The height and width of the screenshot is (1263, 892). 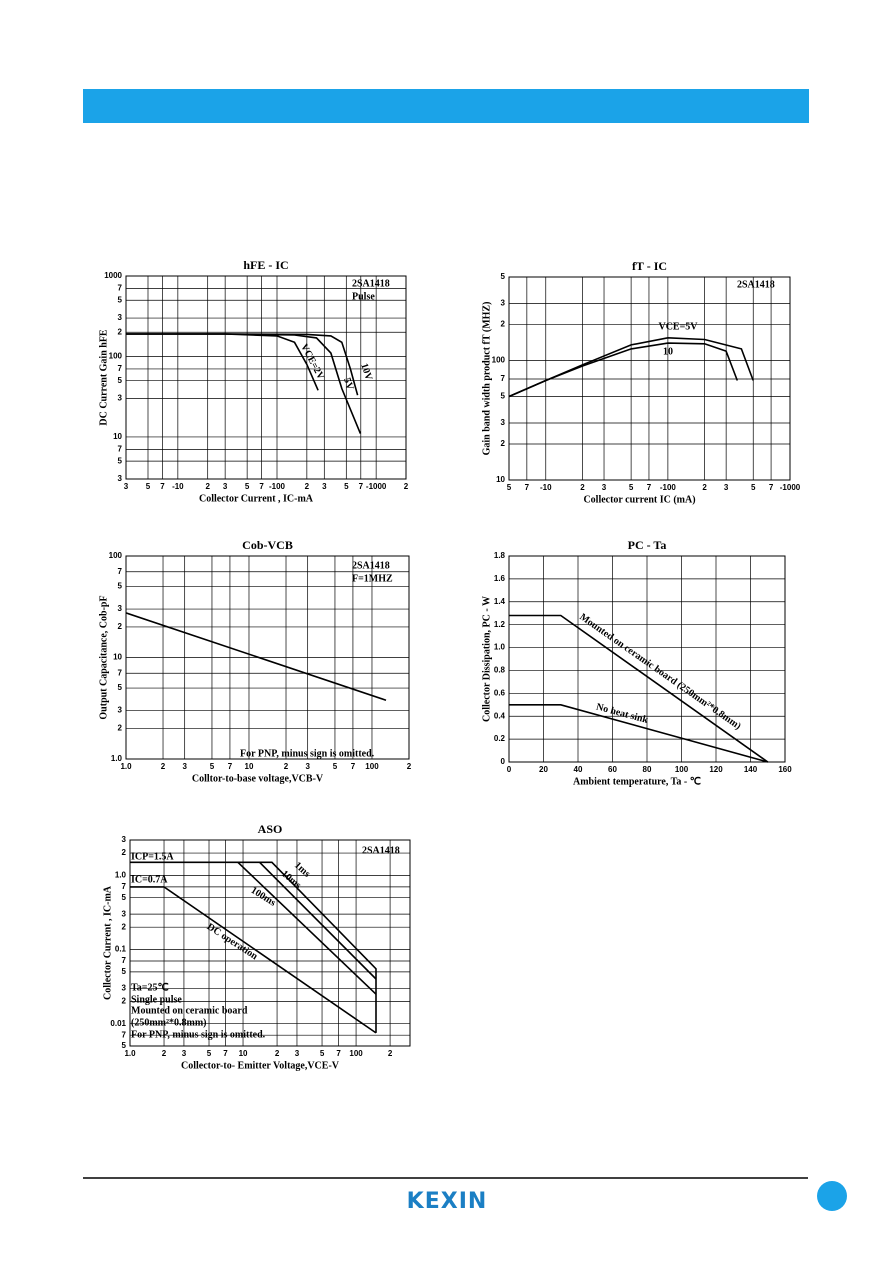 What do you see at coordinates (267, 545) in the screenshot?
I see `chart-title: Cob-VCB` at bounding box center [267, 545].